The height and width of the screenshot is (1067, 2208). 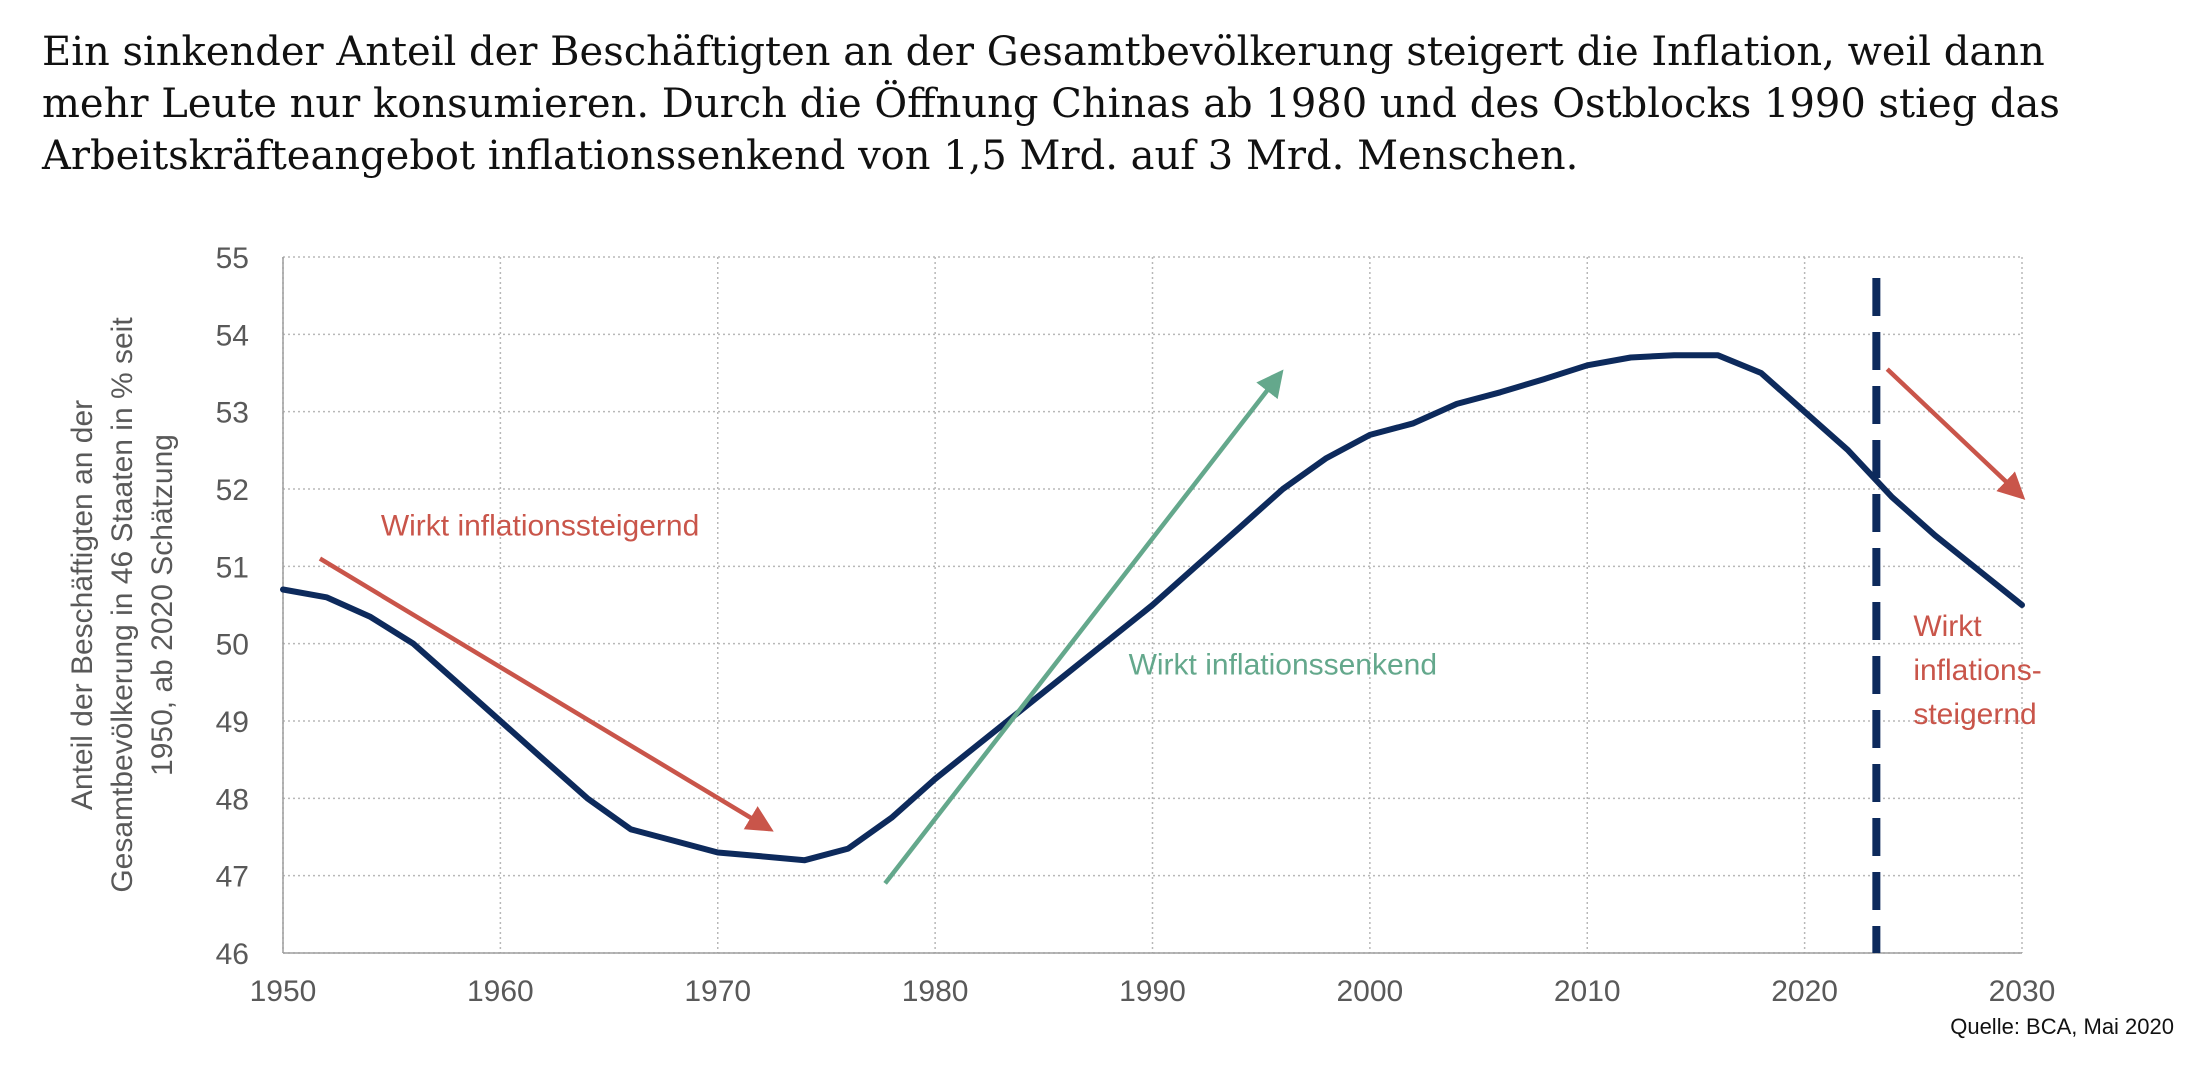 What do you see at coordinates (232, 799) in the screenshot?
I see `y-tick-label: 48` at bounding box center [232, 799].